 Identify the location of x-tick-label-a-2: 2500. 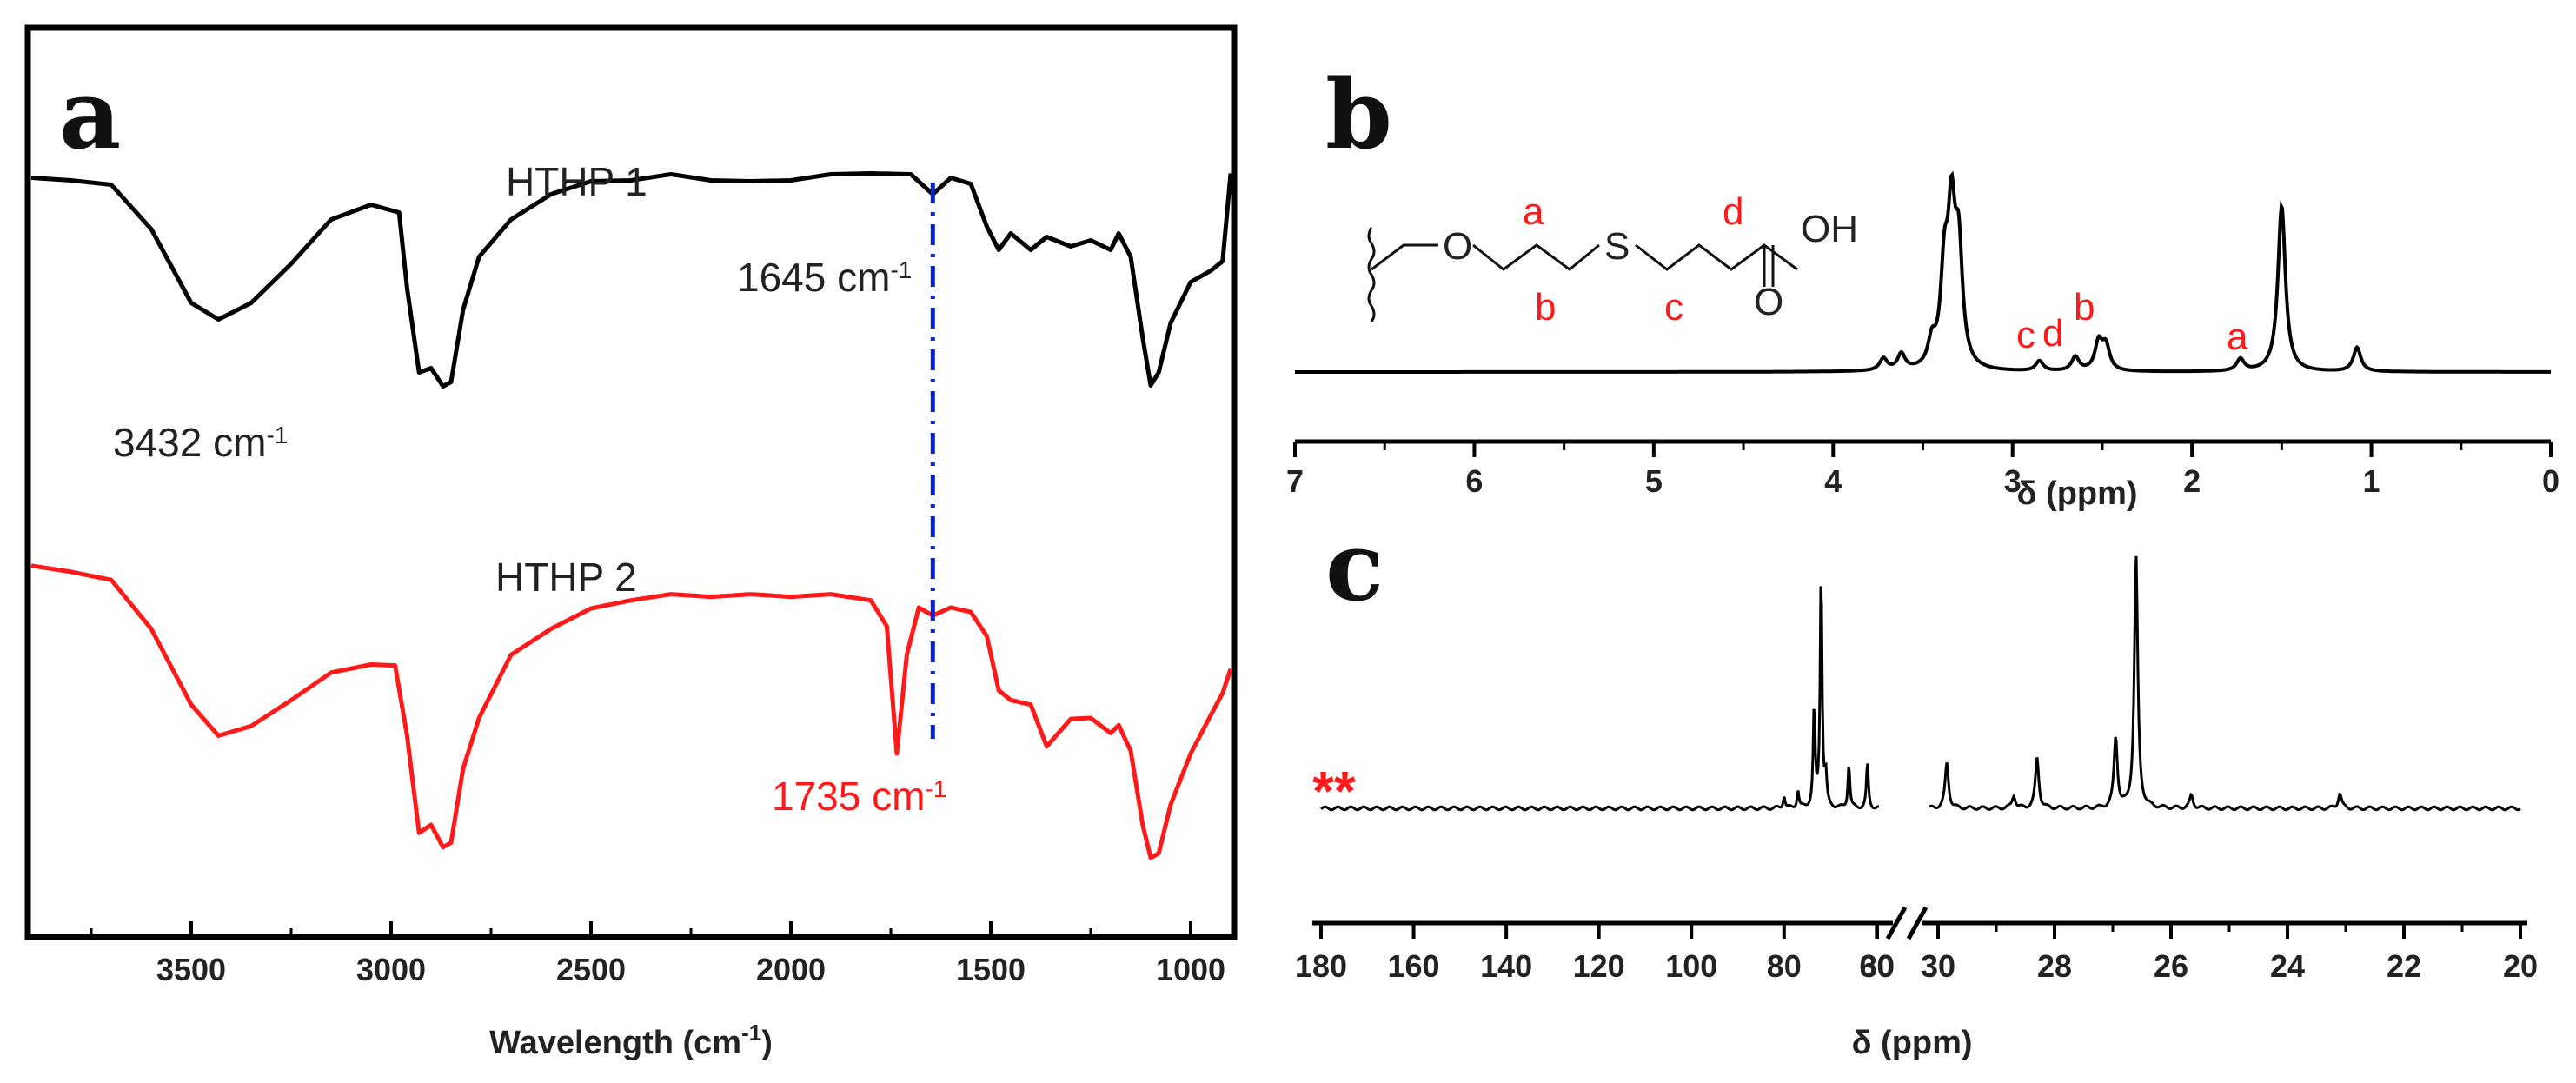
(591, 969).